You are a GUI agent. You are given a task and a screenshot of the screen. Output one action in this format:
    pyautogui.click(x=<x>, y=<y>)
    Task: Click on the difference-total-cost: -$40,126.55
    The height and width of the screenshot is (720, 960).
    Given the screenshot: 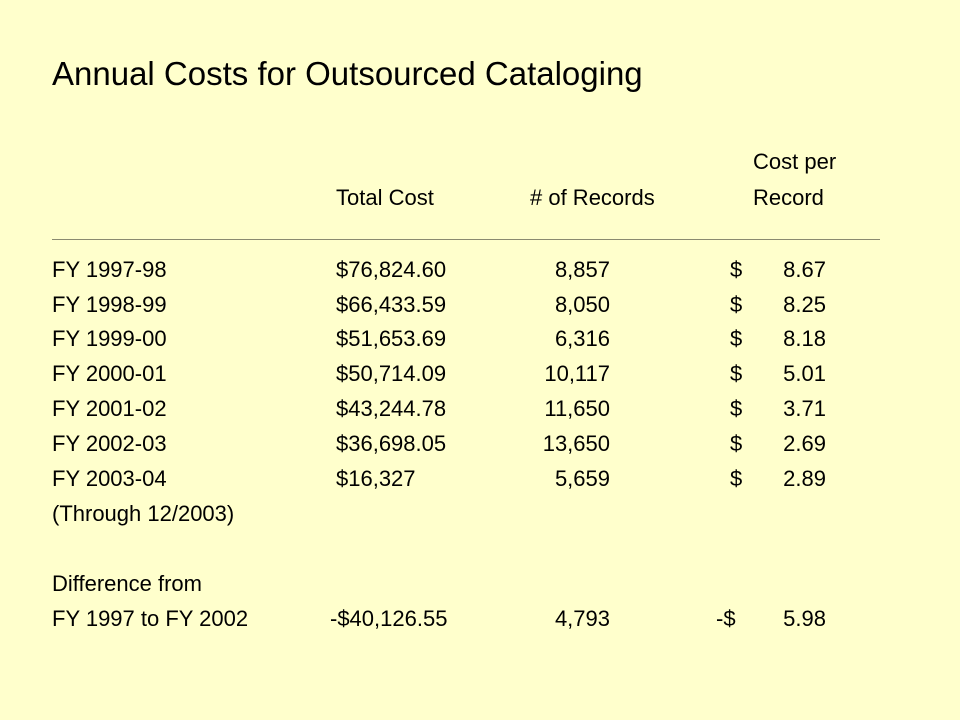 What is the action you would take?
    pyautogui.click(x=389, y=618)
    